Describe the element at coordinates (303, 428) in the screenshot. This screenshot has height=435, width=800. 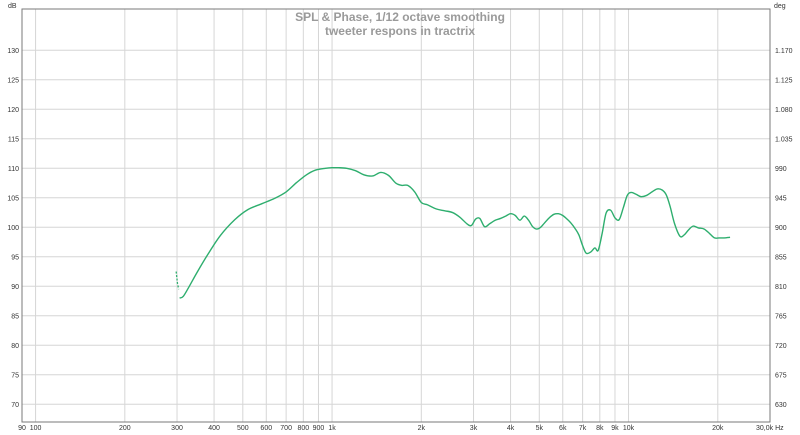
I see `x-tick-label: 800` at that location.